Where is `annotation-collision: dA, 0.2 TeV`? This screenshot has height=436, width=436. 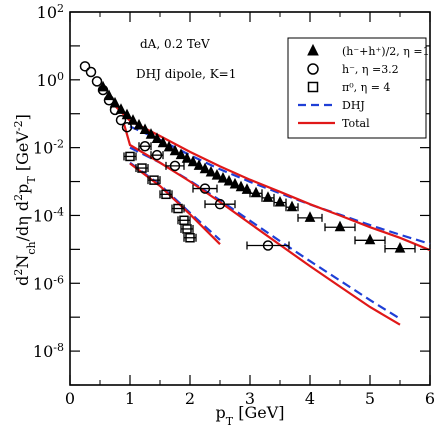 annotation-collision: dA, 0.2 TeV is located at coordinates (175, 44).